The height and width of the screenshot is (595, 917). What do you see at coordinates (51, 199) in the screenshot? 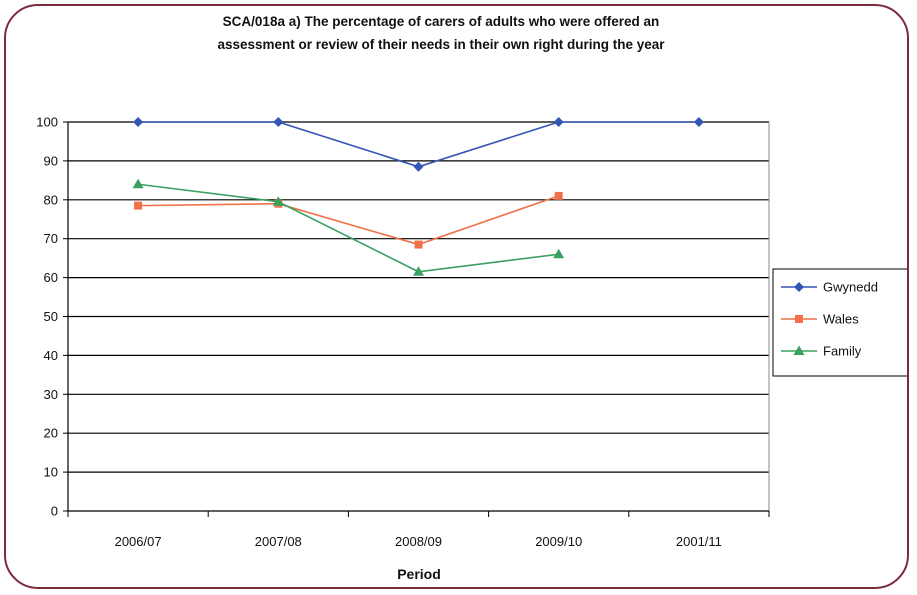
I see `y-tick-label-80: 80` at bounding box center [51, 199].